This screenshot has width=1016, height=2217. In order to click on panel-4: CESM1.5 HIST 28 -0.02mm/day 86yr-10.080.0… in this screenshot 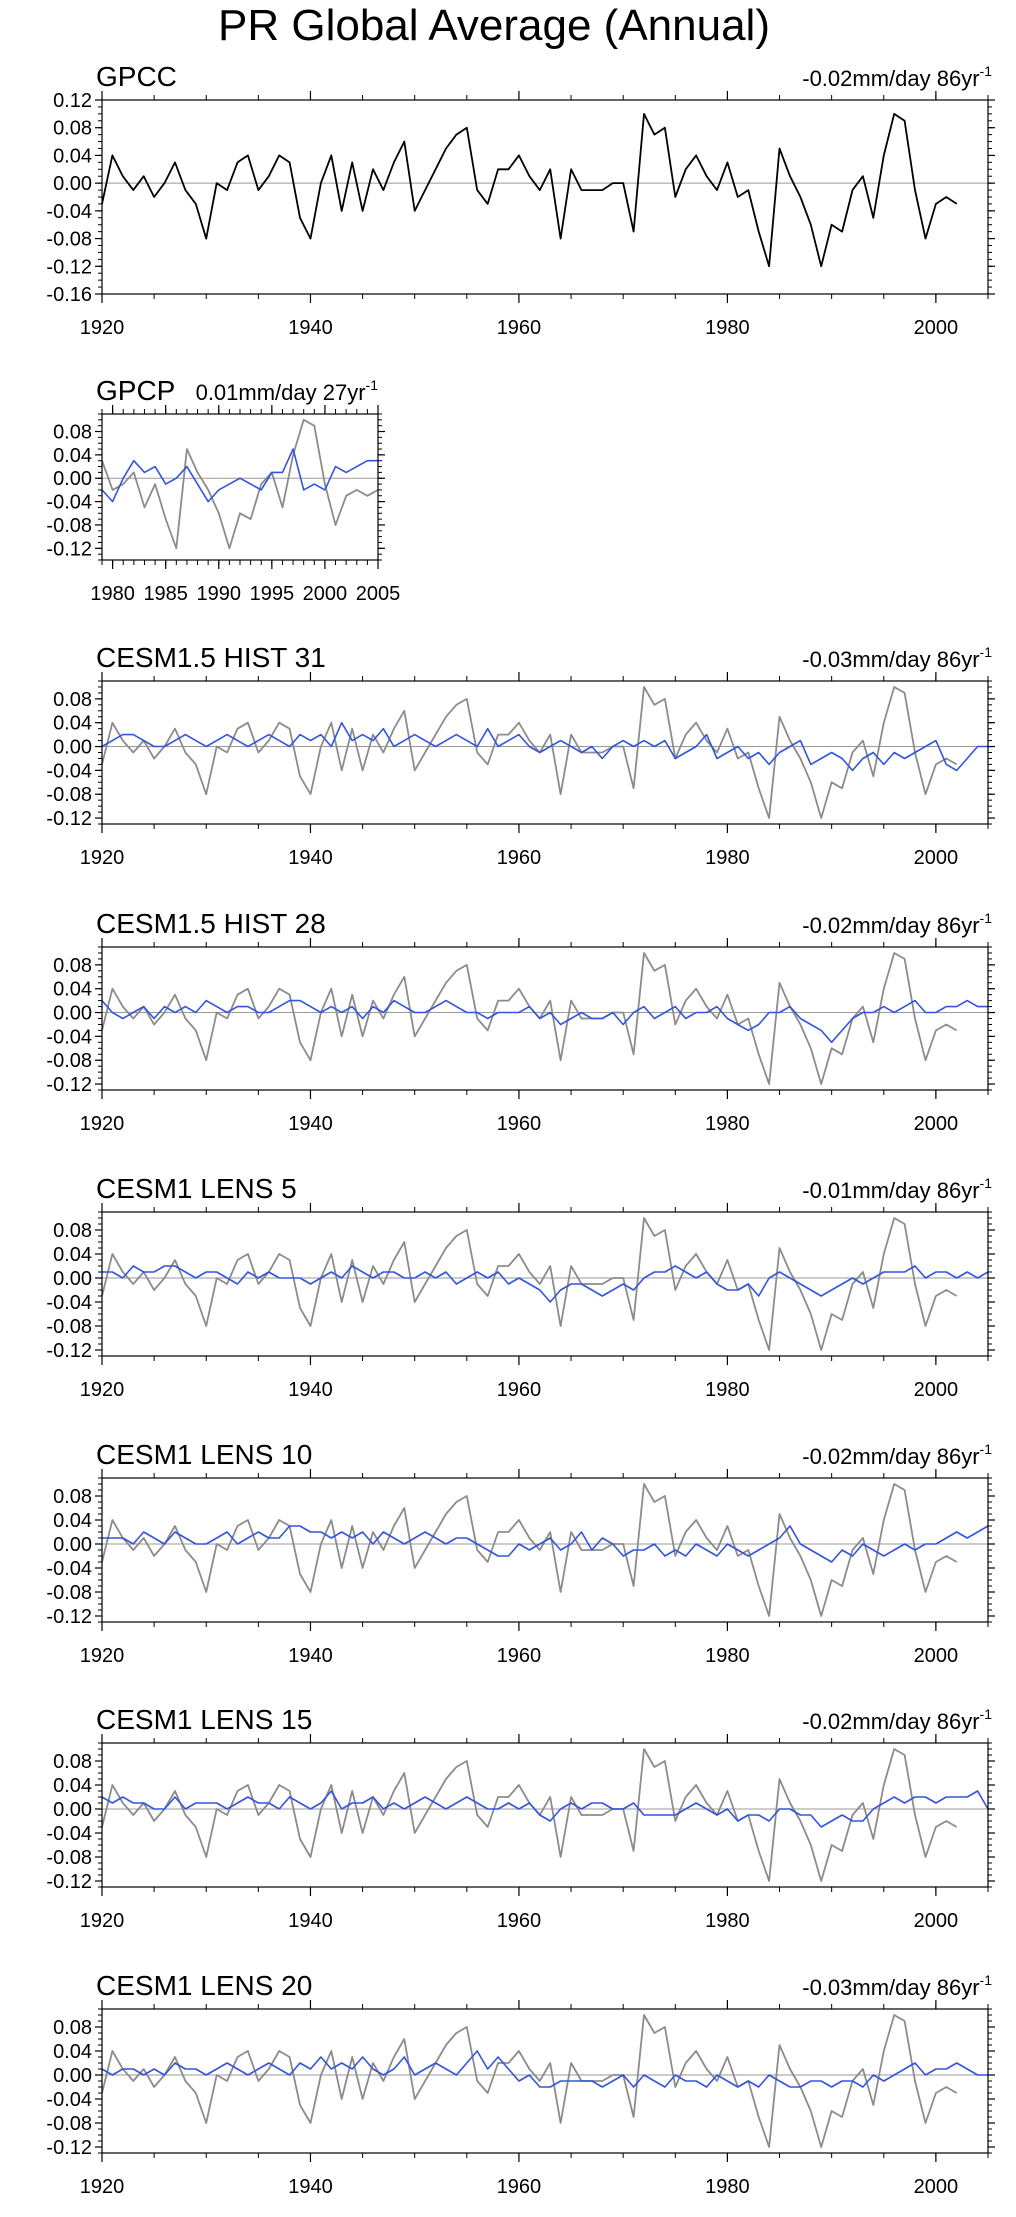, I will do `click(520, 1021)`.